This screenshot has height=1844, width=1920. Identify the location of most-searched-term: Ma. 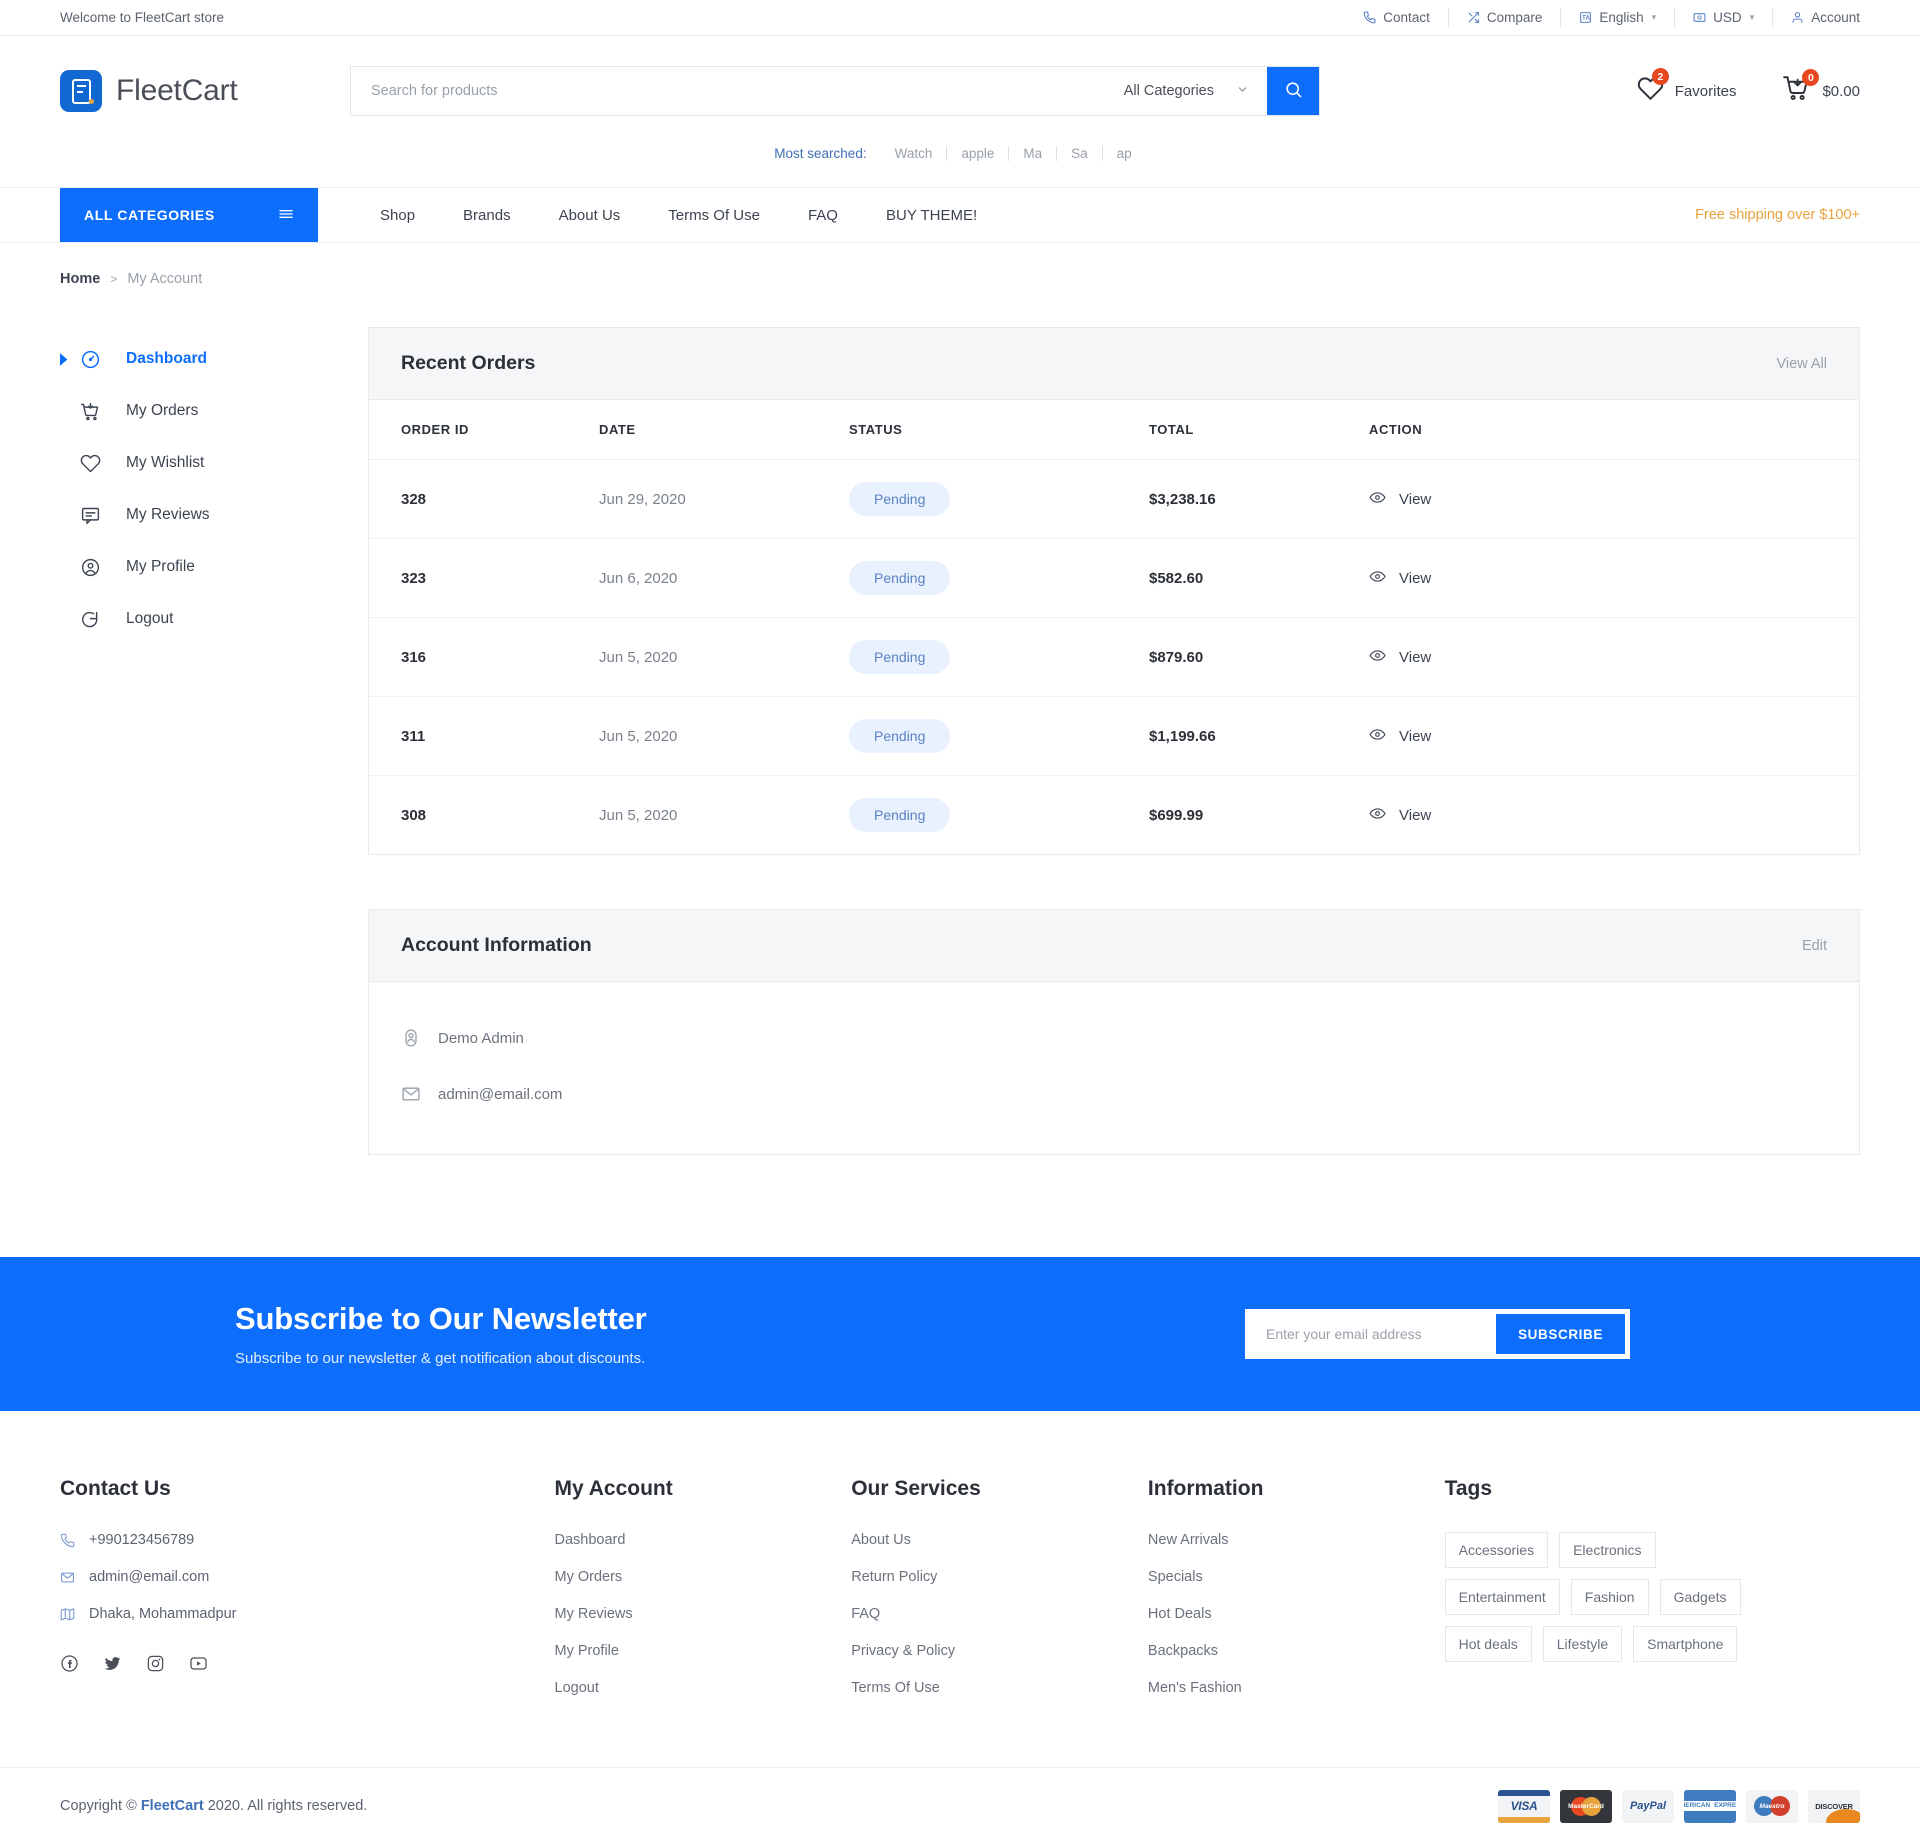
(1033, 153).